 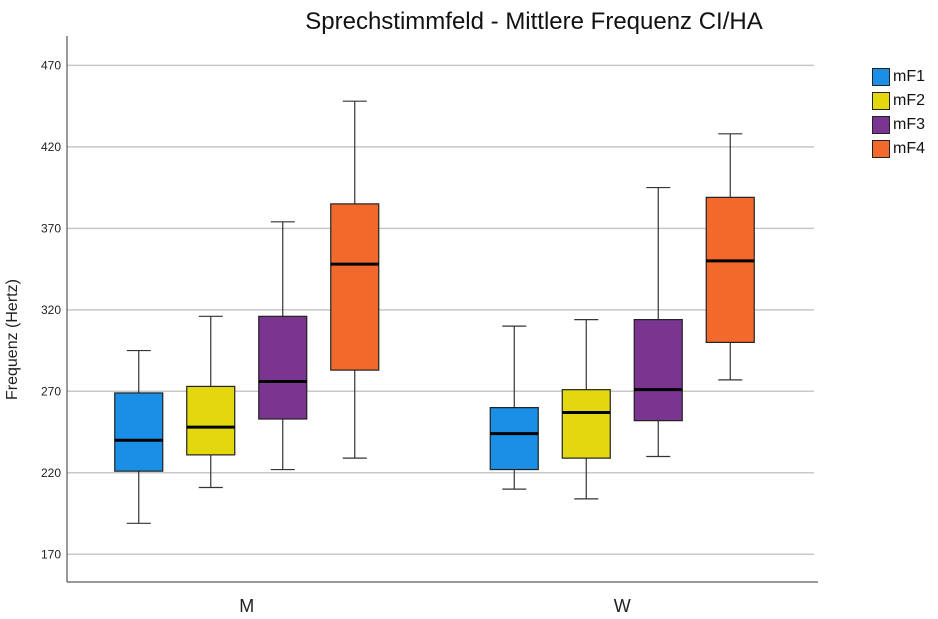 What do you see at coordinates (51, 554) in the screenshot?
I see `y-tick-label: 170` at bounding box center [51, 554].